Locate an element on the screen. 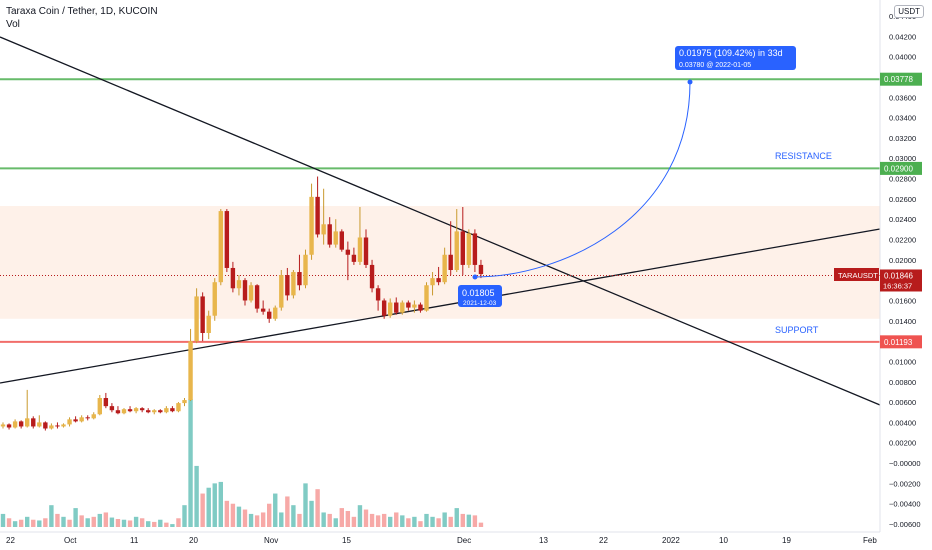 The width and height of the screenshot is (932, 550). projection-start-point is located at coordinates (475, 277).